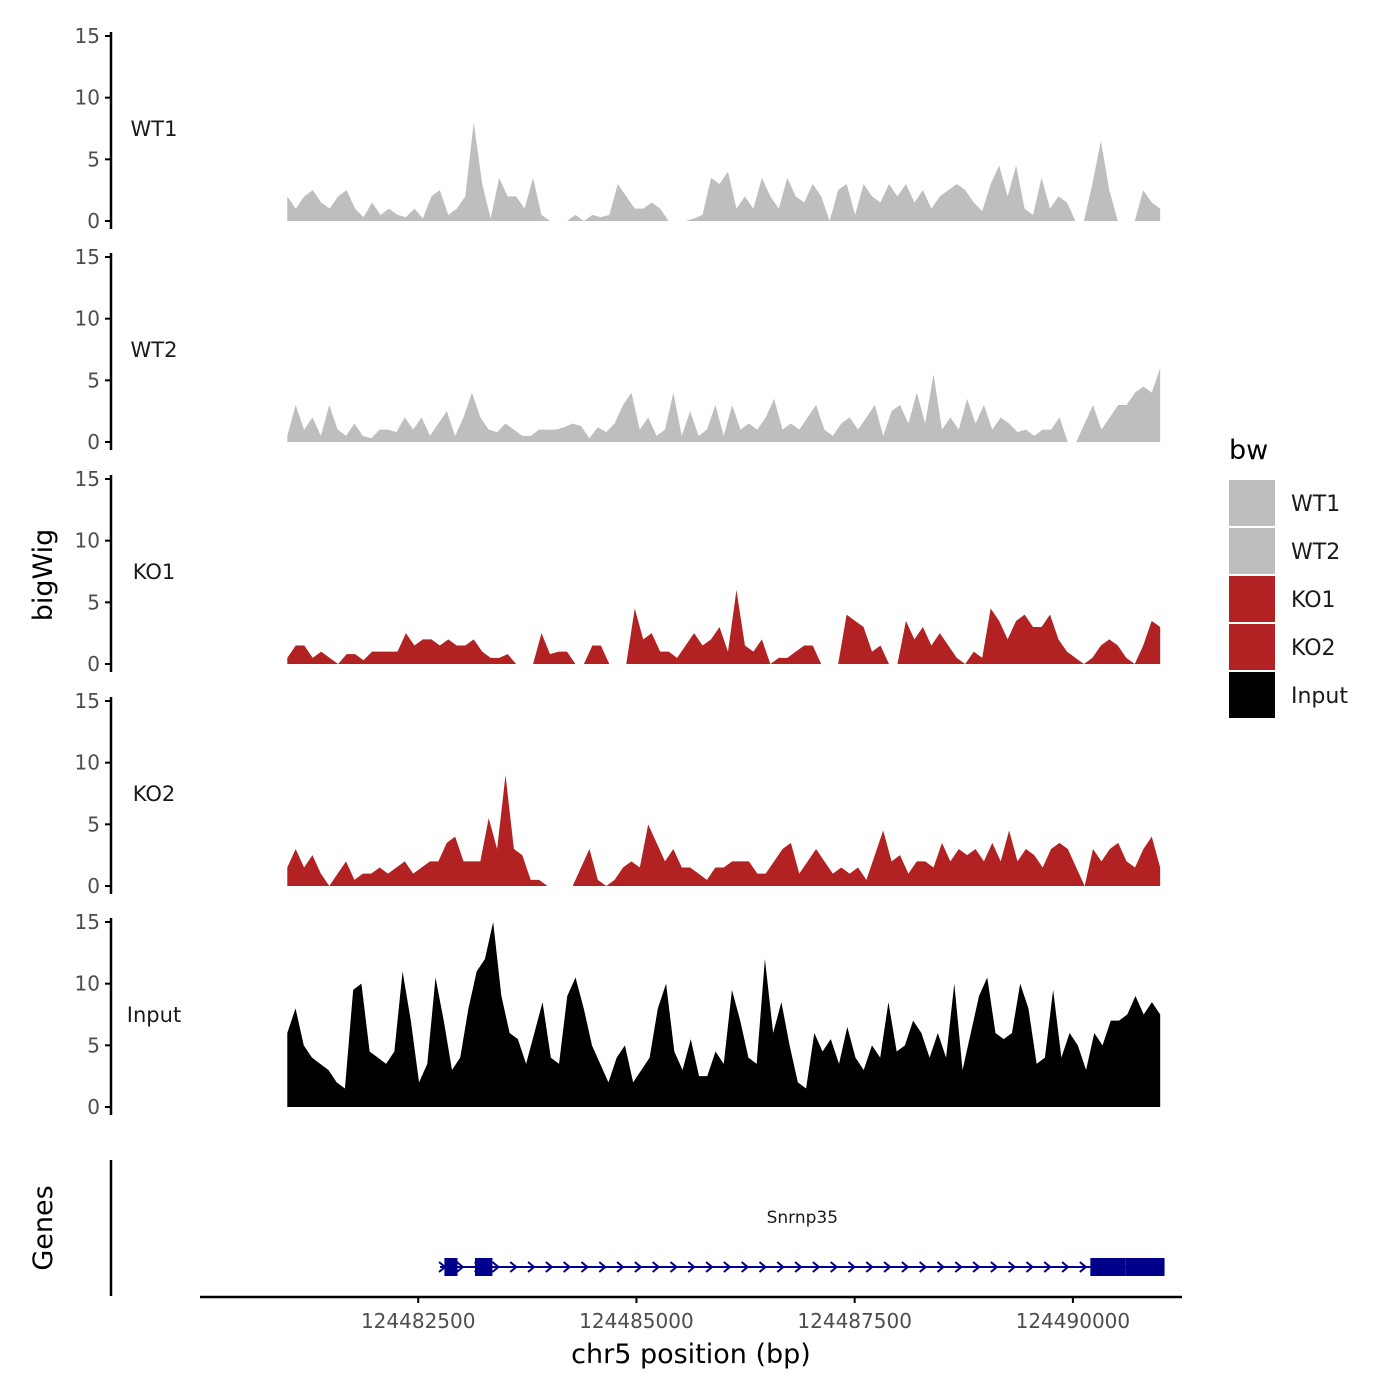 The width and height of the screenshot is (1400, 1400). Describe the element at coordinates (1319, 696) in the screenshot. I see `legend-label-input: Input` at that location.